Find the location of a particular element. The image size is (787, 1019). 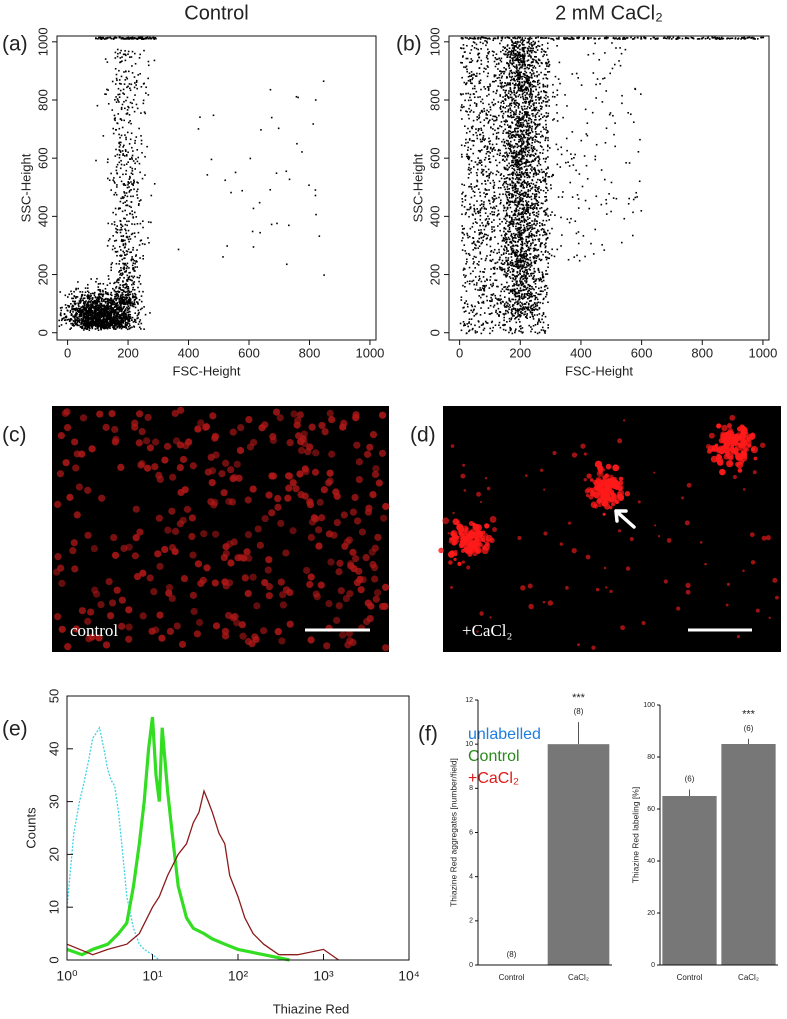

panel-label: (c) is located at coordinates (14, 435).